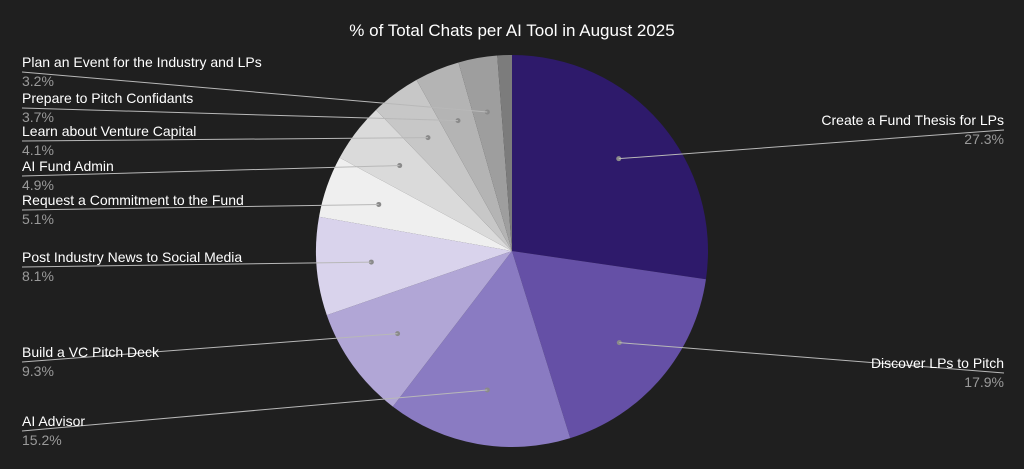  What do you see at coordinates (38, 81) in the screenshot?
I see `slice-value-label: 3.2%` at bounding box center [38, 81].